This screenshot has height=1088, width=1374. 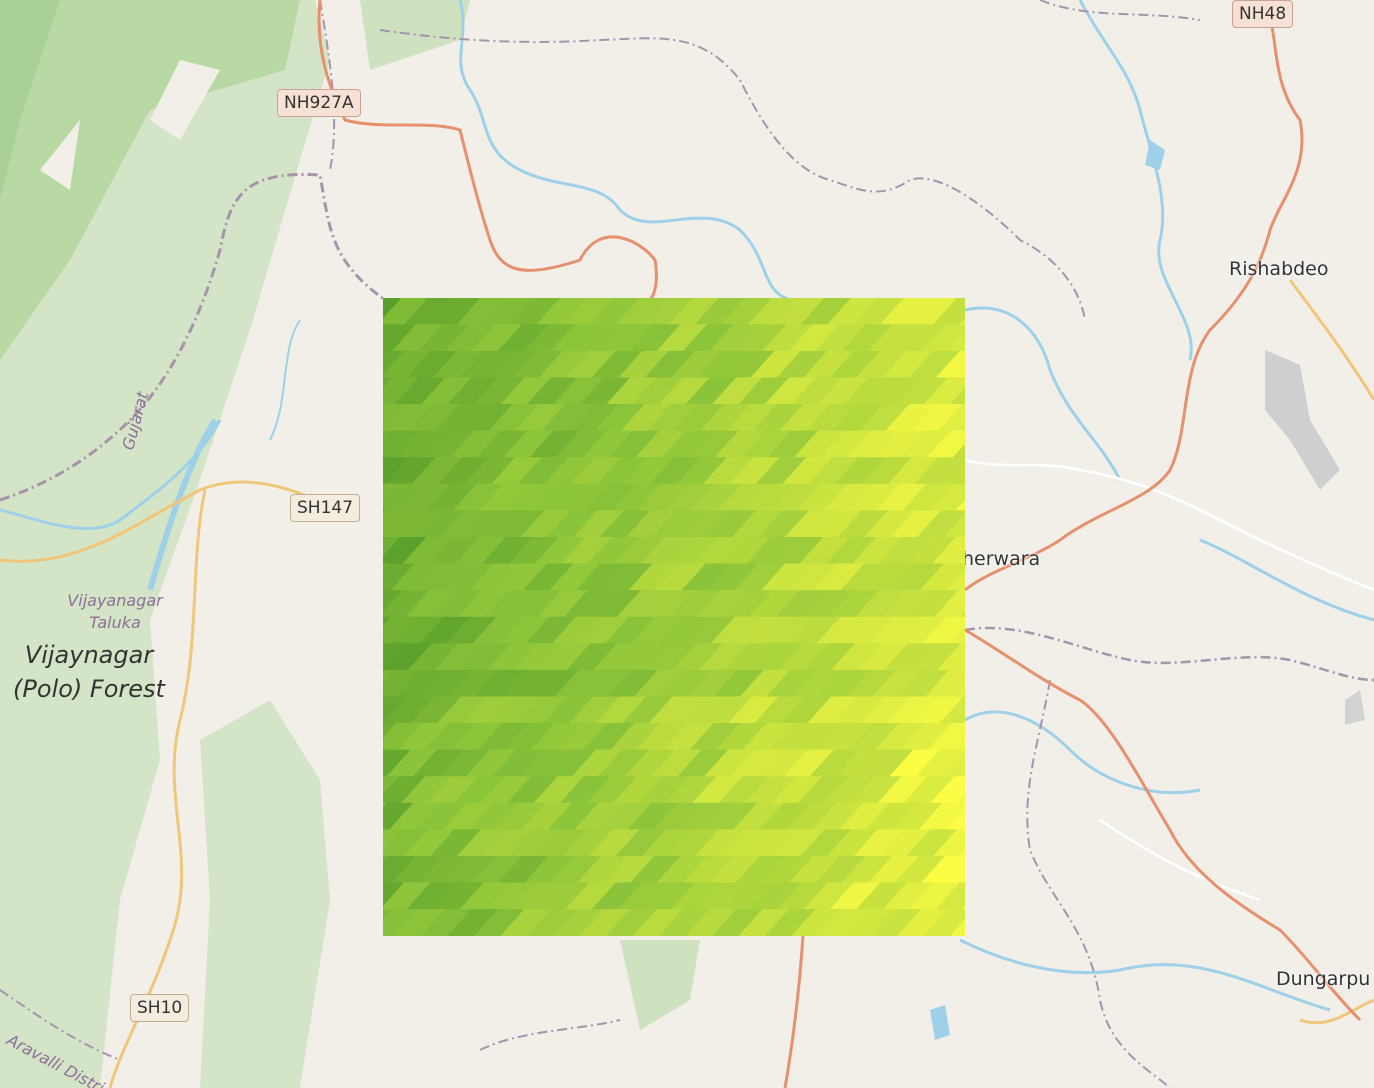 I want to click on taluka-label: Vijayanagar Taluka, so click(x=115, y=612).